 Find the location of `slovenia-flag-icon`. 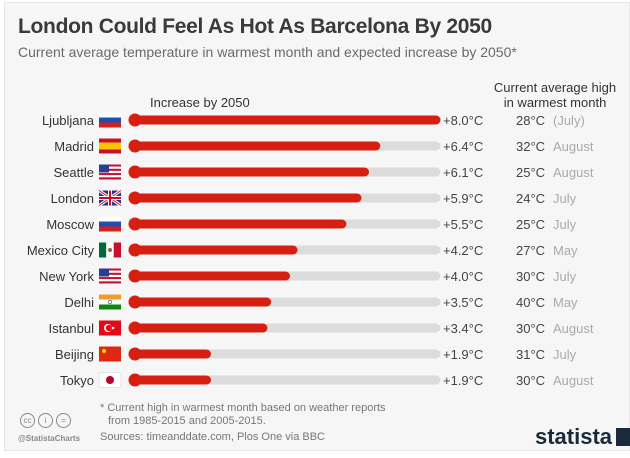

slovenia-flag-icon is located at coordinates (110, 120).